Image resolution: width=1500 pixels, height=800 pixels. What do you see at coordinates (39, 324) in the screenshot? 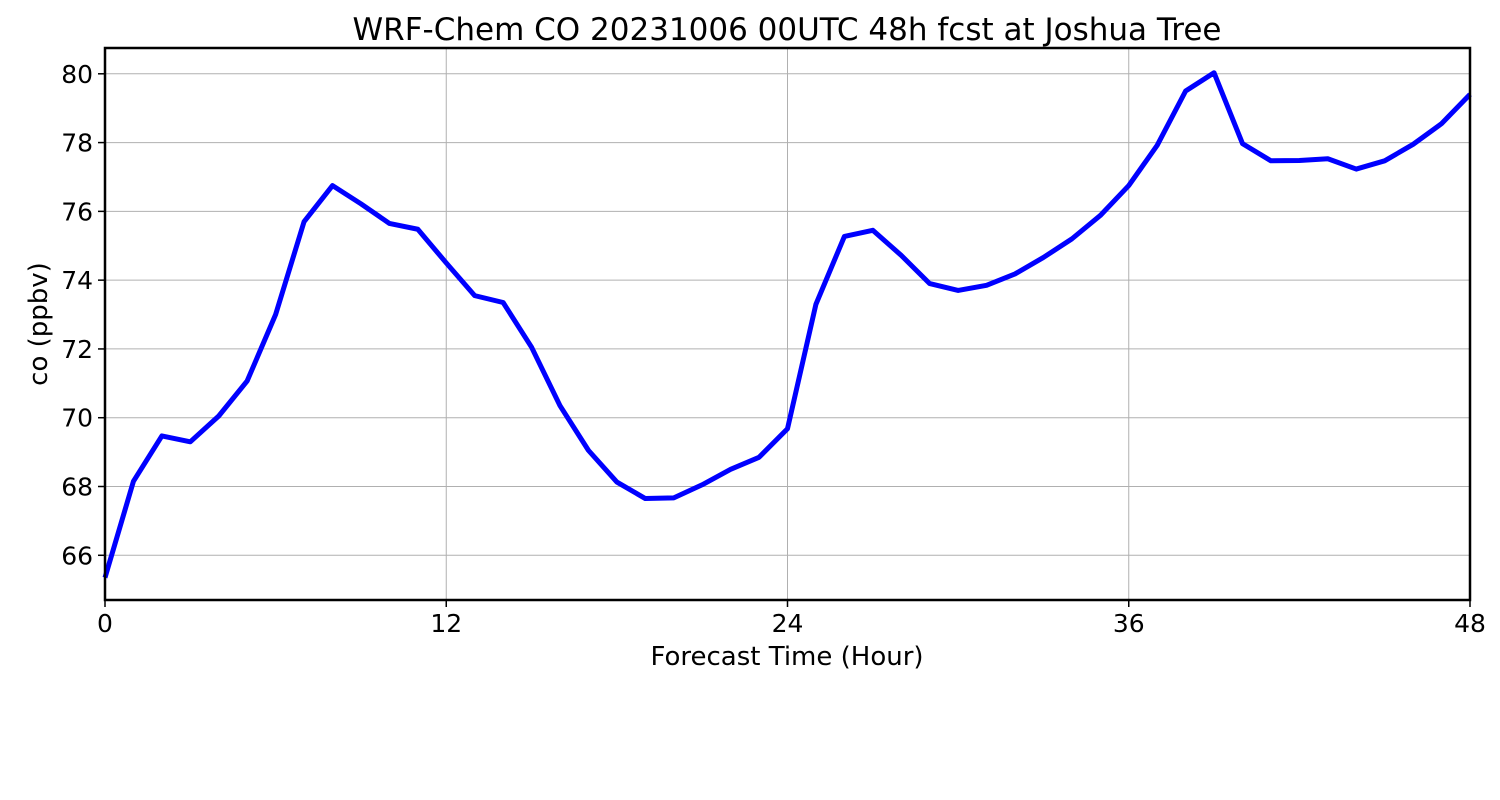
I see `y-axis-label: co (ppbv)` at bounding box center [39, 324].